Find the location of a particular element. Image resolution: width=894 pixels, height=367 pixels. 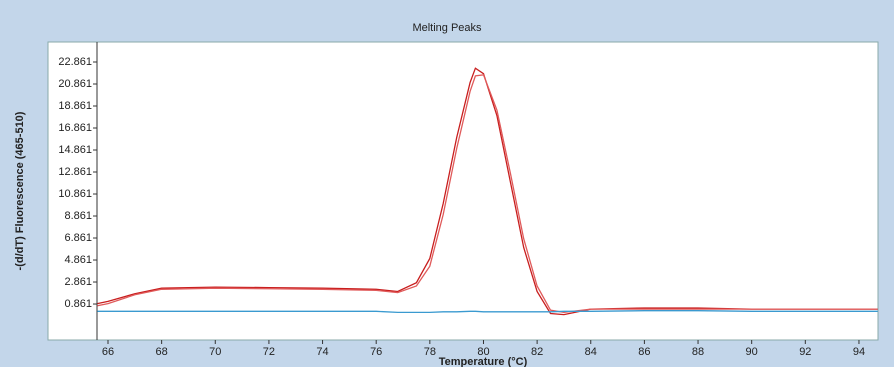

x-axis-label: Temperature (°C) is located at coordinates (483, 361).